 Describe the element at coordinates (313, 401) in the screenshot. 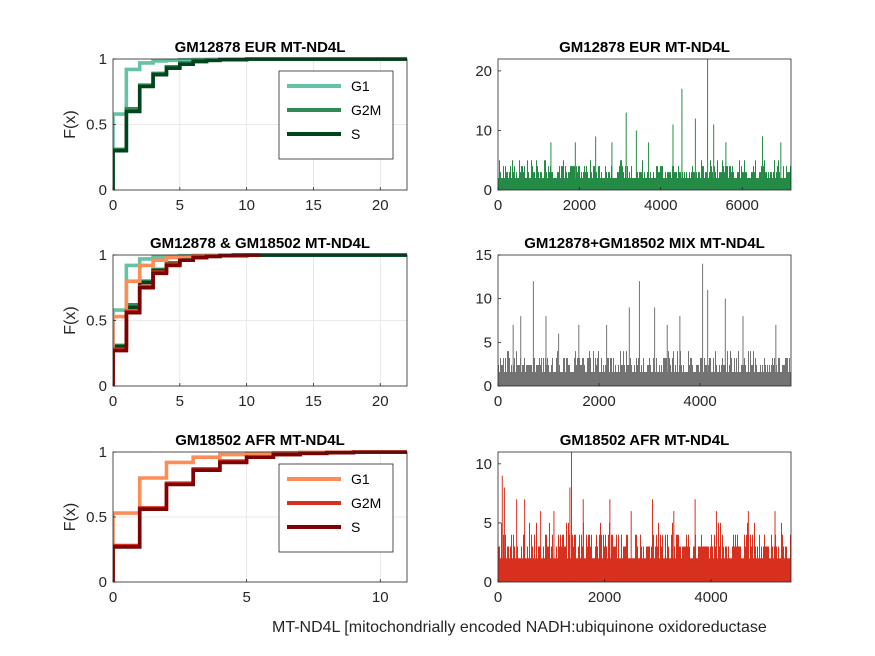

I see `chart-2-xtick-label-3: 15` at that location.